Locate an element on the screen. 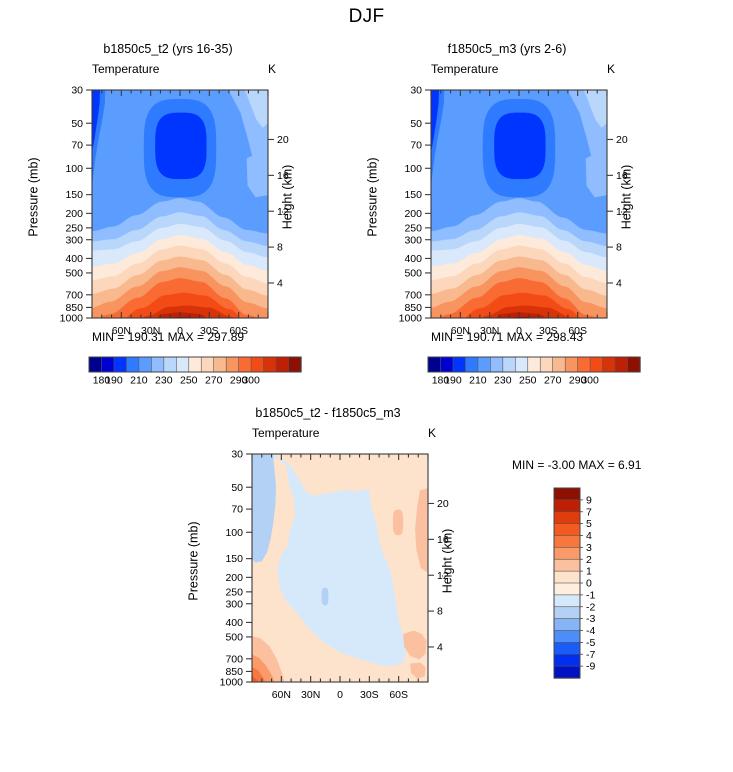  panel-left-title: b1850c5_t2 (yrs 16-35) is located at coordinates (168, 49).